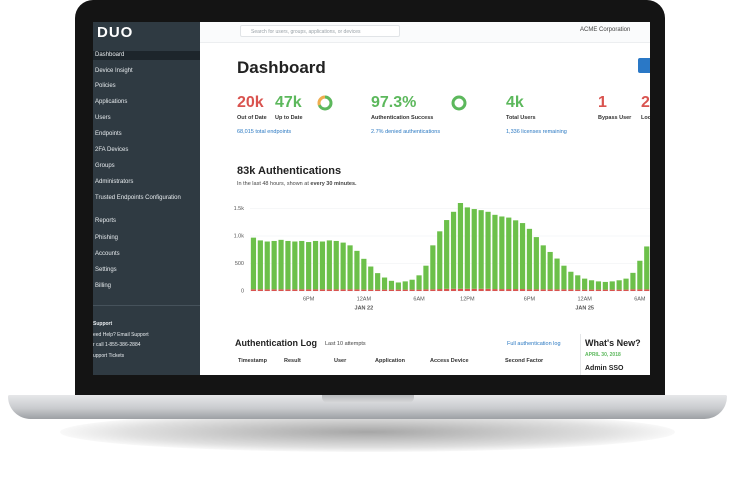 The image size is (735, 487). What do you see at coordinates (111, 102) in the screenshot?
I see `menu-item: Applications` at bounding box center [111, 102].